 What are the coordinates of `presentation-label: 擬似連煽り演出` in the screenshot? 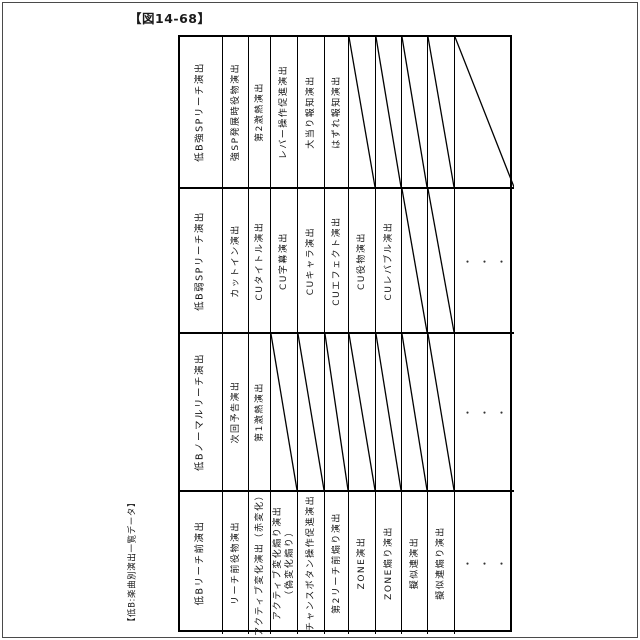 It's located at (440, 563).